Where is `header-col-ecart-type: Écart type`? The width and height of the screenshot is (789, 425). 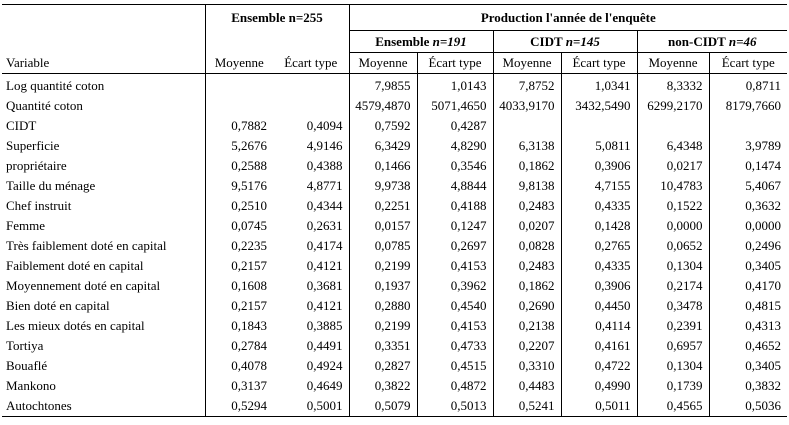
header-col-ecart-type: Écart type is located at coordinates (311, 63).